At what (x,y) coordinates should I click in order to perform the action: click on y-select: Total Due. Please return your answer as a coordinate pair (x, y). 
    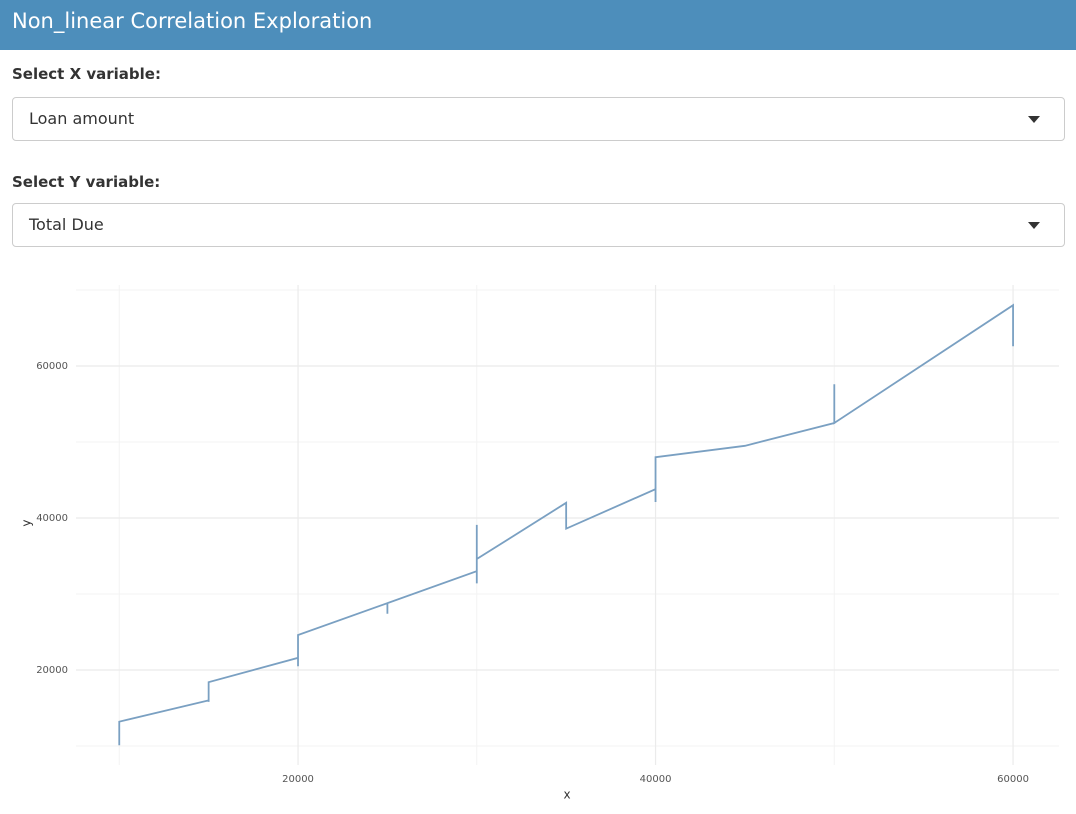
    Looking at the image, I should click on (538, 225).